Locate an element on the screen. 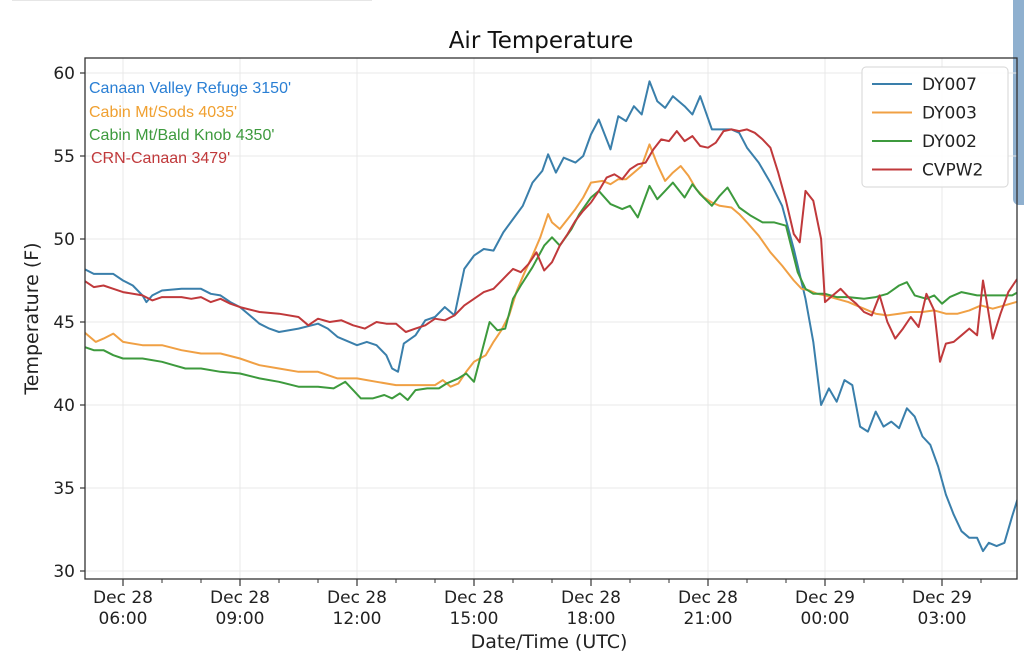 The width and height of the screenshot is (1024, 666). x-tick-label-time: 03:00 is located at coordinates (942, 619).